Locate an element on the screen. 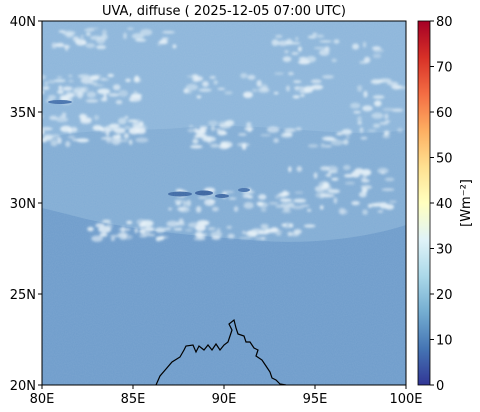  colorbar-ticks: 0 10 20 30 40 50 60 70 80 is located at coordinates (441, 204).